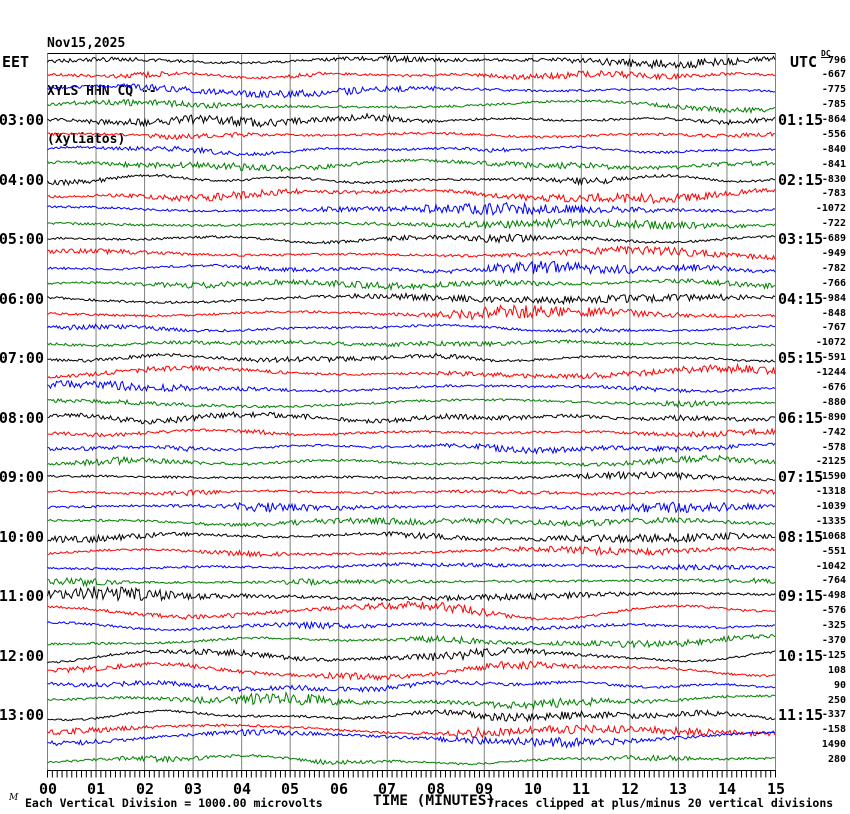 The width and height of the screenshot is (850, 814). I want to click on utc-hour-label: 04:15, so click(801, 299).